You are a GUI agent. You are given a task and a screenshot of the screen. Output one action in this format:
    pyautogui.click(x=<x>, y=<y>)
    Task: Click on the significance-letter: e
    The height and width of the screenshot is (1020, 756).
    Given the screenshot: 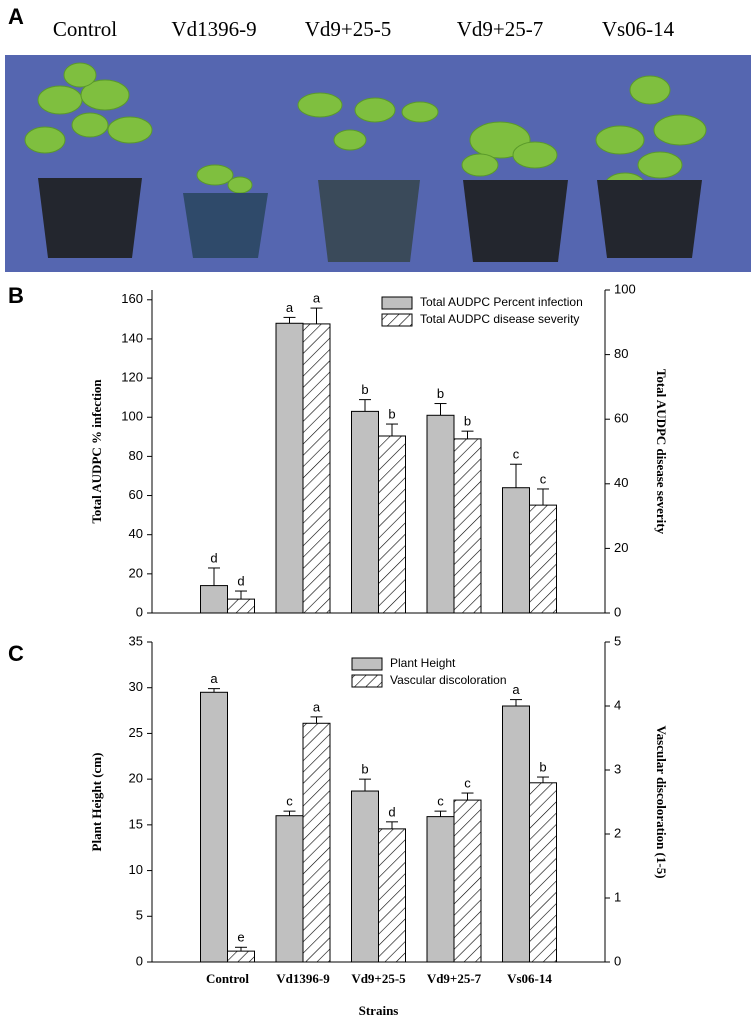 What is the action you would take?
    pyautogui.click(x=240, y=937)
    